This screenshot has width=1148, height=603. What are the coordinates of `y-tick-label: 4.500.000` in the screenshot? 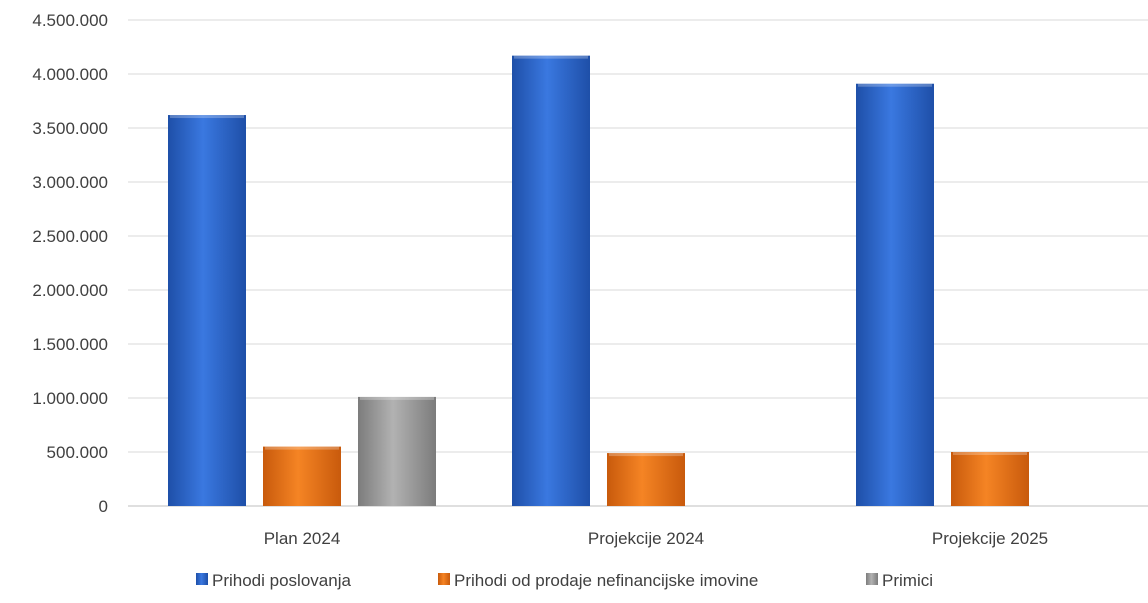 It's located at (70, 20).